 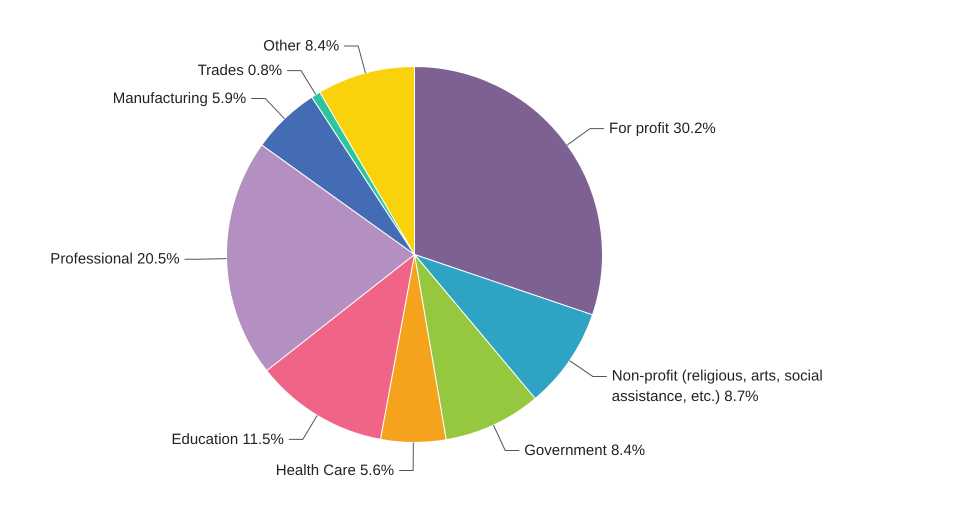 What do you see at coordinates (717, 386) in the screenshot?
I see `slice-label: Non-profit (religious, arts, social assistance, etc.) 8.7%` at bounding box center [717, 386].